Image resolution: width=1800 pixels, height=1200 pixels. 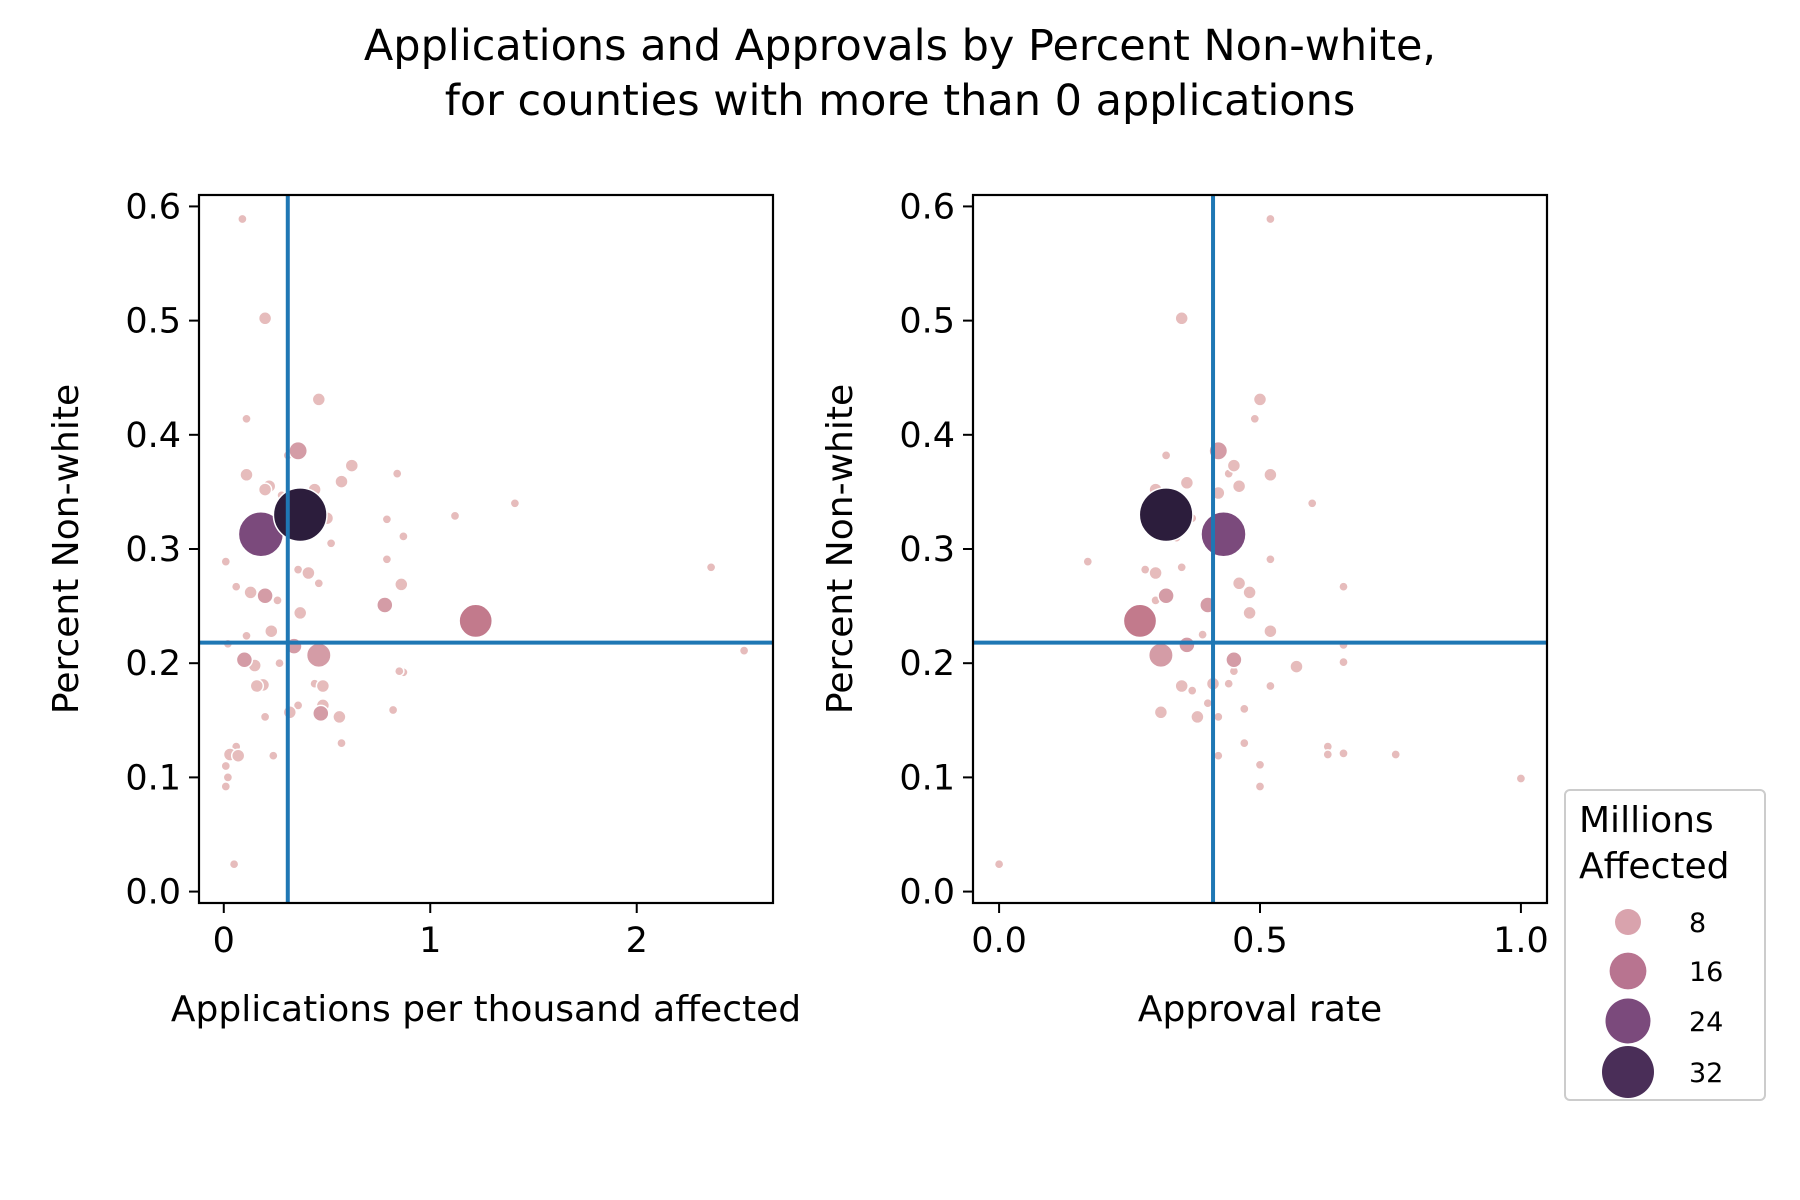 What do you see at coordinates (486, 1009) in the screenshot?
I see `applications-x-axis-label: Applications per thousand affected` at bounding box center [486, 1009].